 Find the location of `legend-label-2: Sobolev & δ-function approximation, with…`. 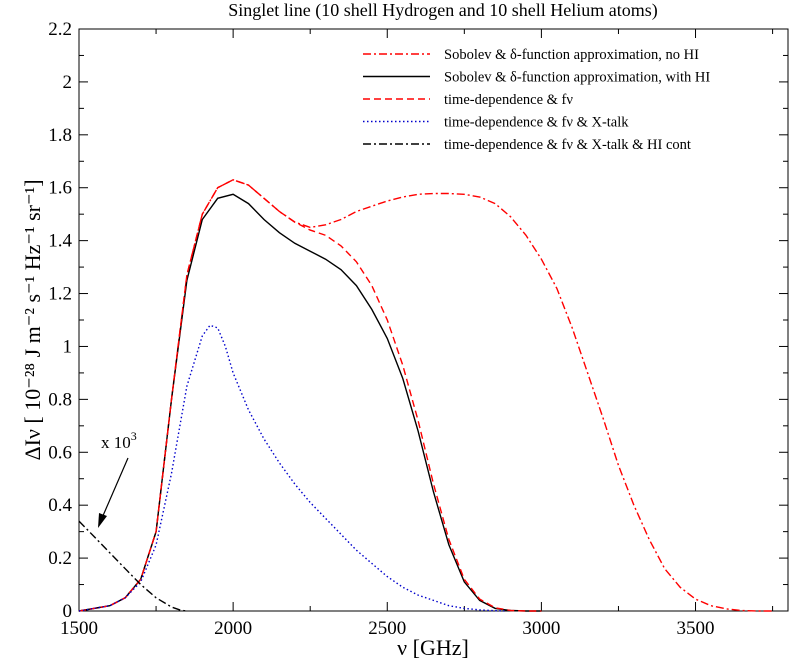

legend-label-2: Sobolev & δ-function approximation, with… is located at coordinates (577, 78).